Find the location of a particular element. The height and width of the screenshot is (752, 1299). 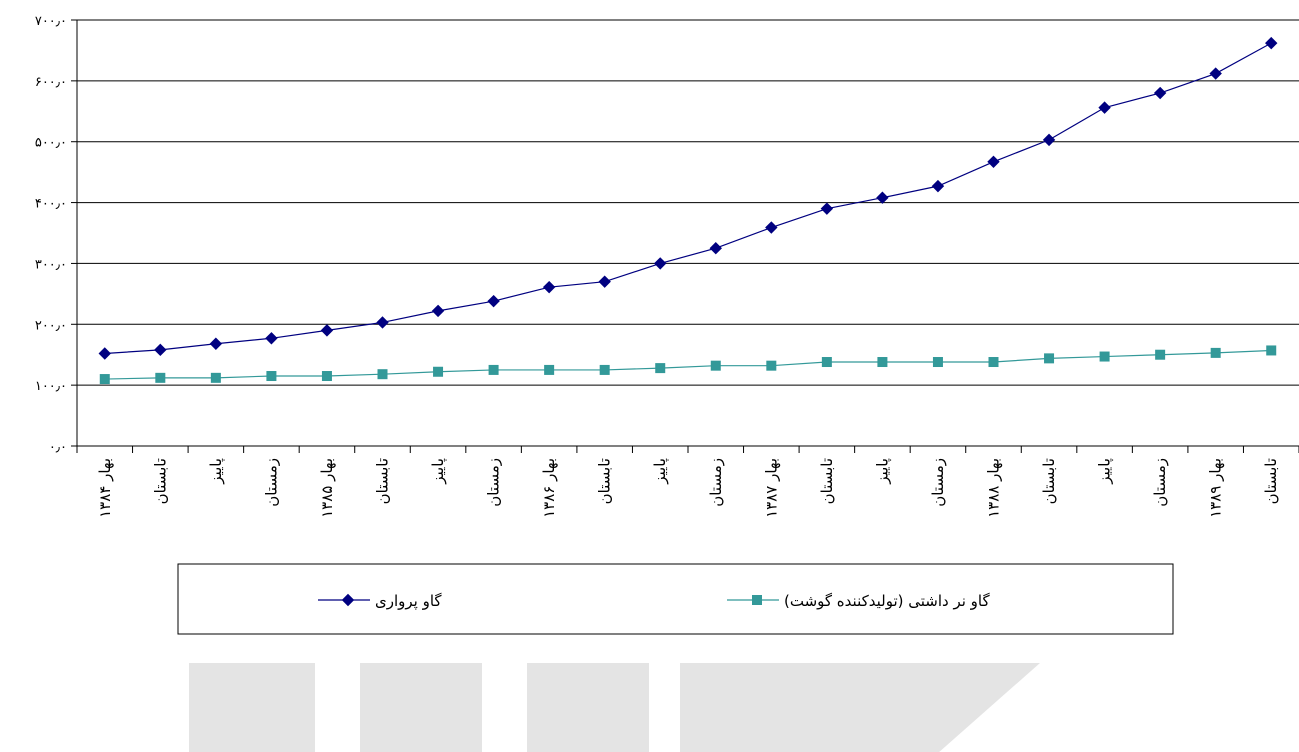

y-tick-label: ۰٫۰ is located at coordinates (58, 447).